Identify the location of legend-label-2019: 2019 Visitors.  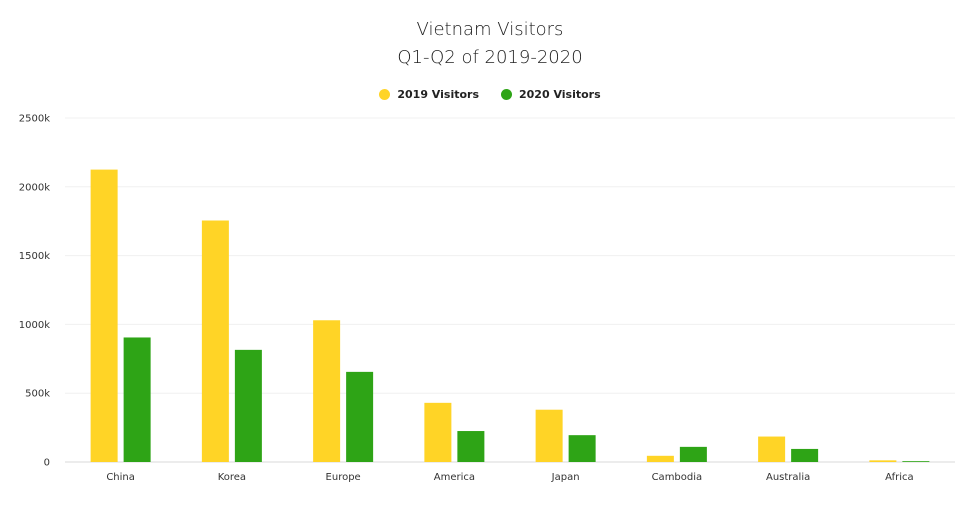
(438, 94).